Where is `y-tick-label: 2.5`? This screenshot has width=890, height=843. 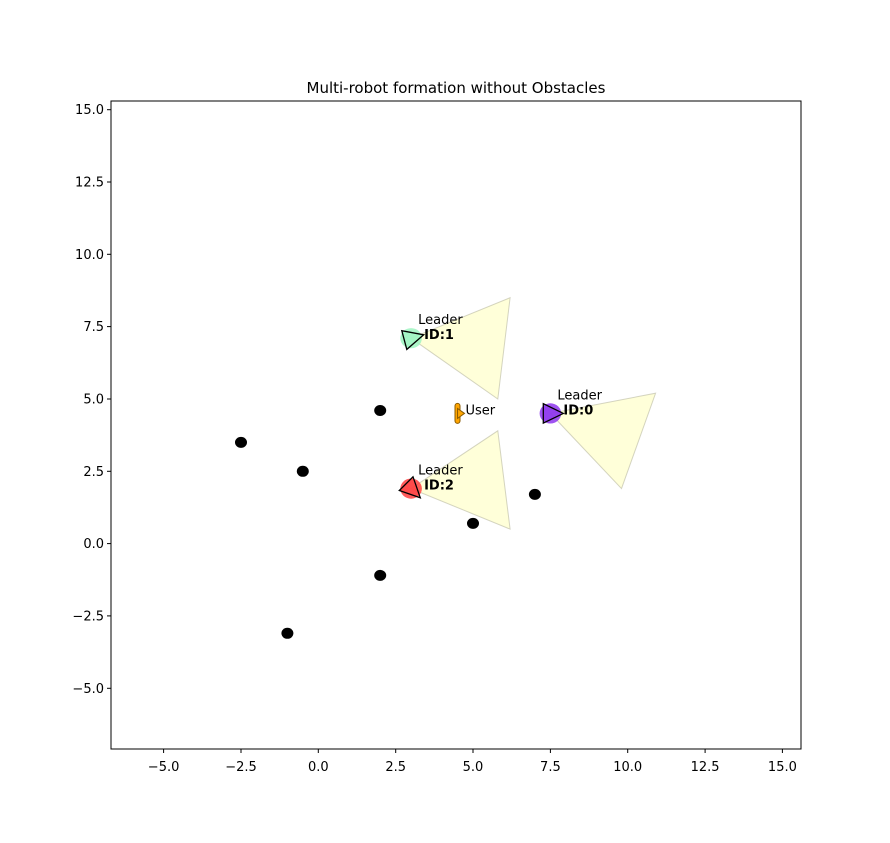 y-tick-label: 2.5 is located at coordinates (93, 472).